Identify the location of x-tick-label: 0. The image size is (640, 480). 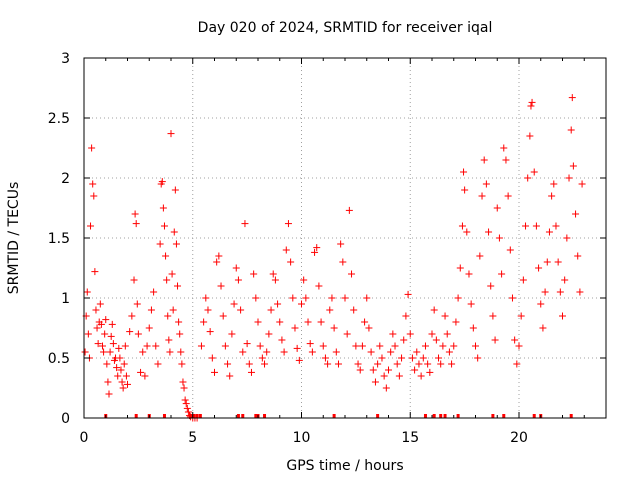
(84, 438).